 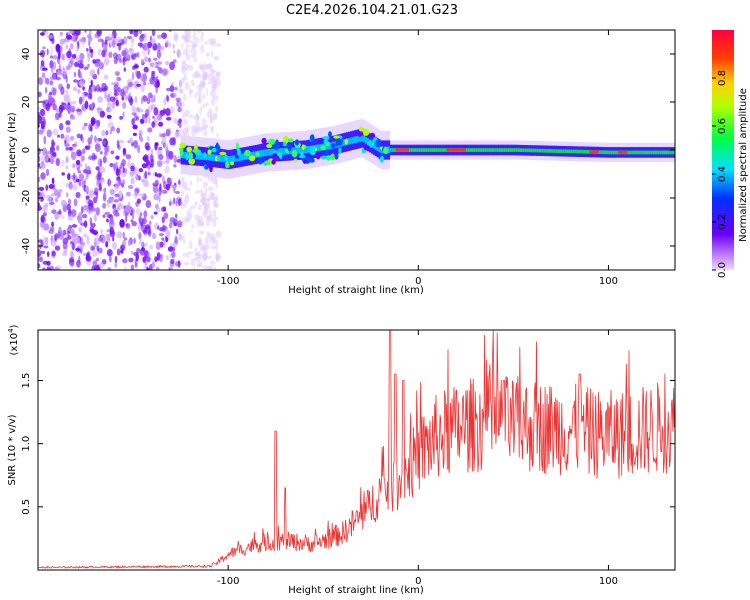 I want to click on colorbar-tick-label: 0.2, so click(x=722, y=222).